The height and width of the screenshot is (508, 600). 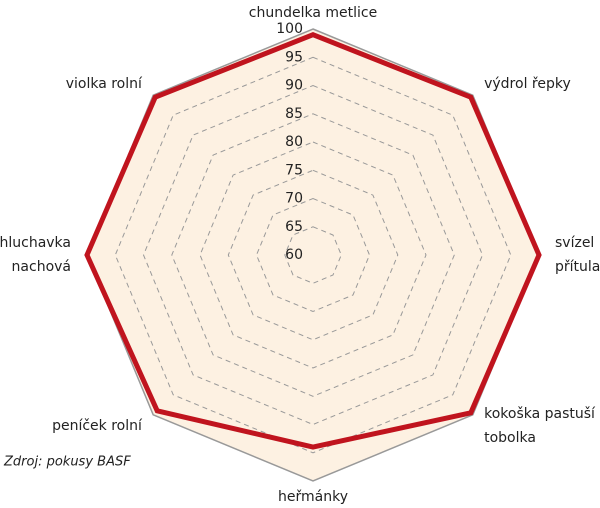 What do you see at coordinates (574, 243) in the screenshot?
I see `category-label: svízel` at bounding box center [574, 243].